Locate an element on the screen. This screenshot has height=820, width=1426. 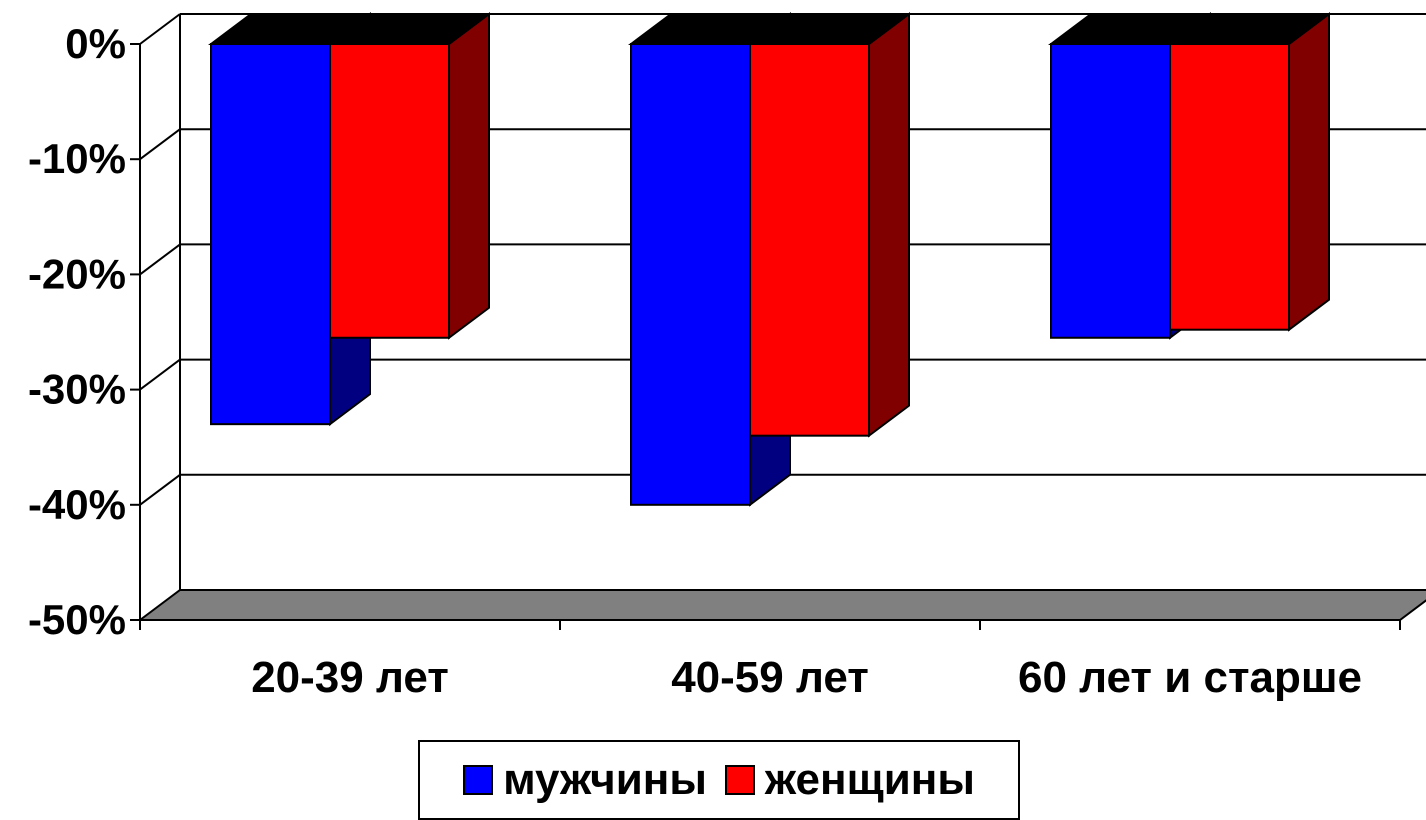
bar-1-1-side is located at coordinates (889, 225).